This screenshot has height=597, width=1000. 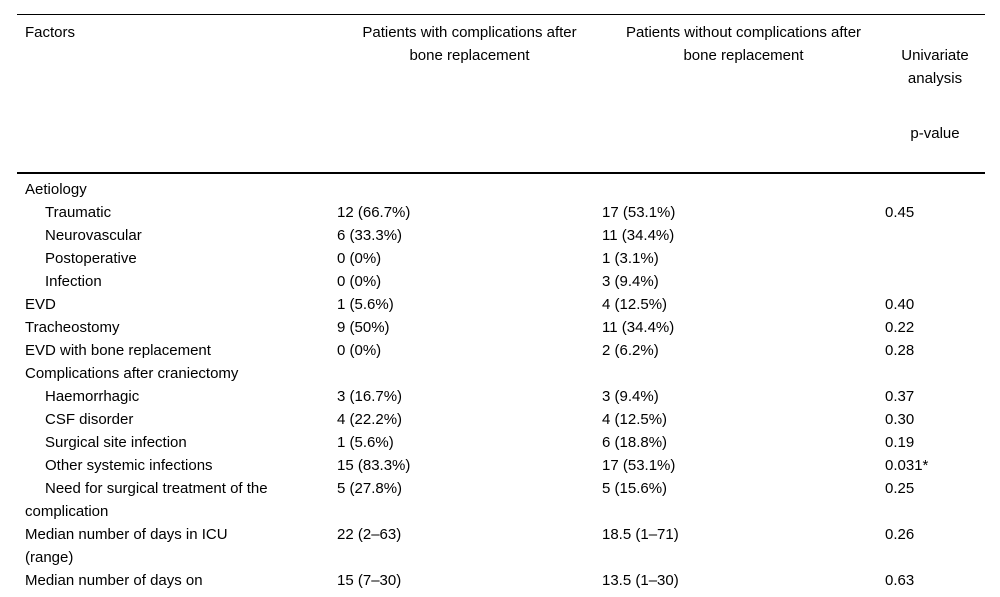 What do you see at coordinates (73, 281) in the screenshot?
I see `factor-label: Infection` at bounding box center [73, 281].